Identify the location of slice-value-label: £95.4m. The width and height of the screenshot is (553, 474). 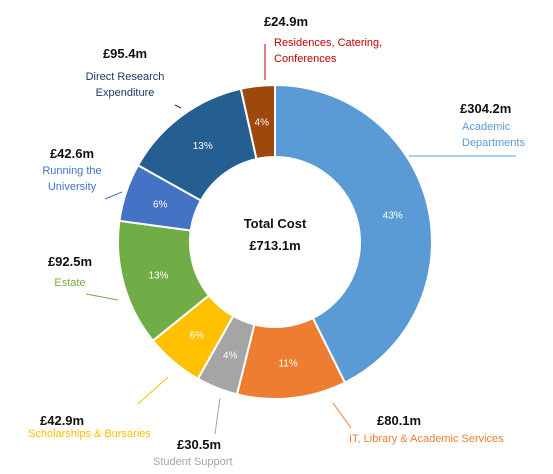
(125, 53).